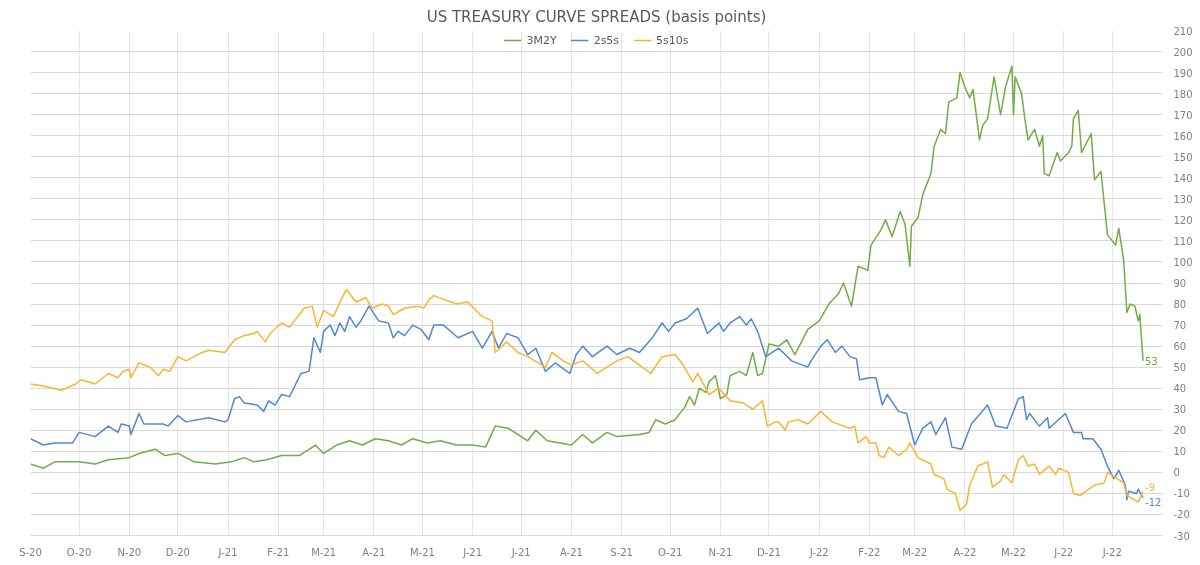 The image size is (1200, 565). Describe the element at coordinates (1183, 241) in the screenshot. I see `y-tick-label: 110` at that location.